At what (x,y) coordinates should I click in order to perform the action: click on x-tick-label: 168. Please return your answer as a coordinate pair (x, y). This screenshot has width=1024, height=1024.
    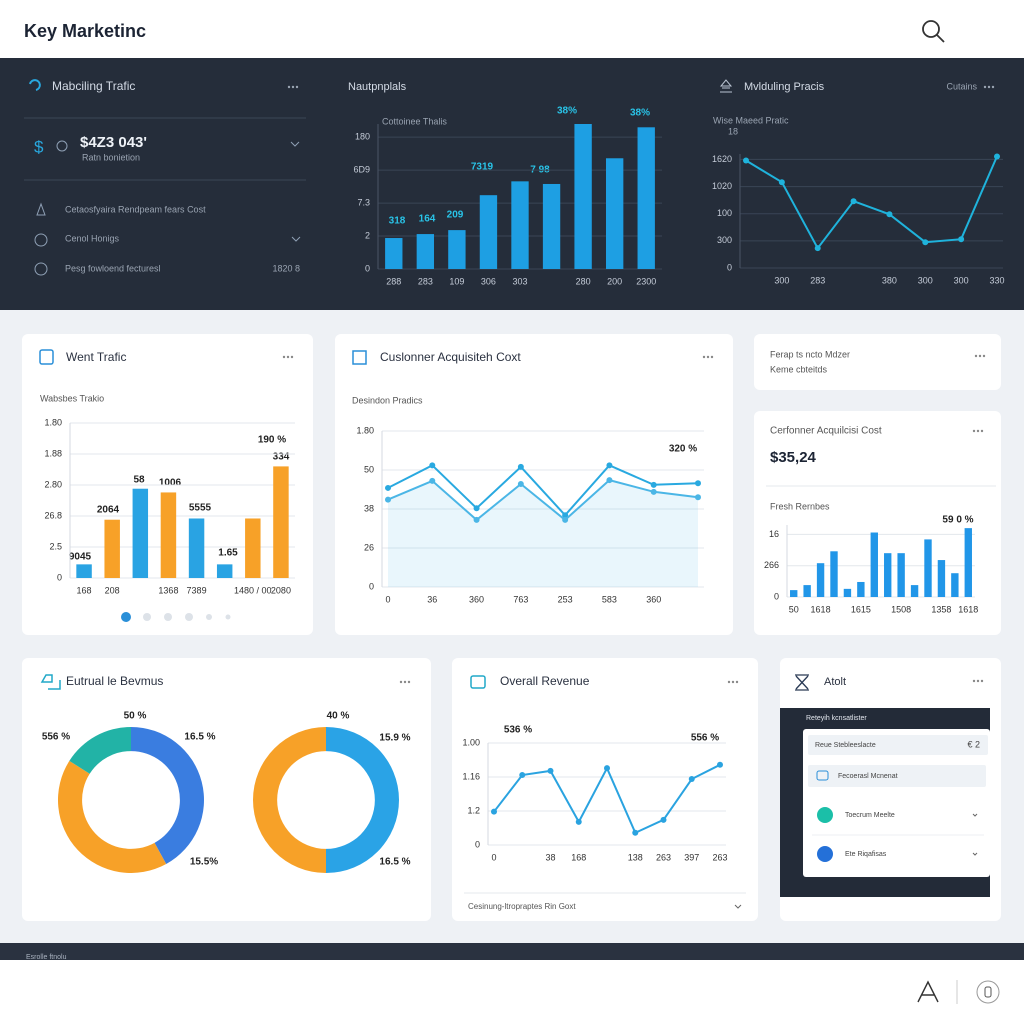
    Looking at the image, I should click on (578, 857).